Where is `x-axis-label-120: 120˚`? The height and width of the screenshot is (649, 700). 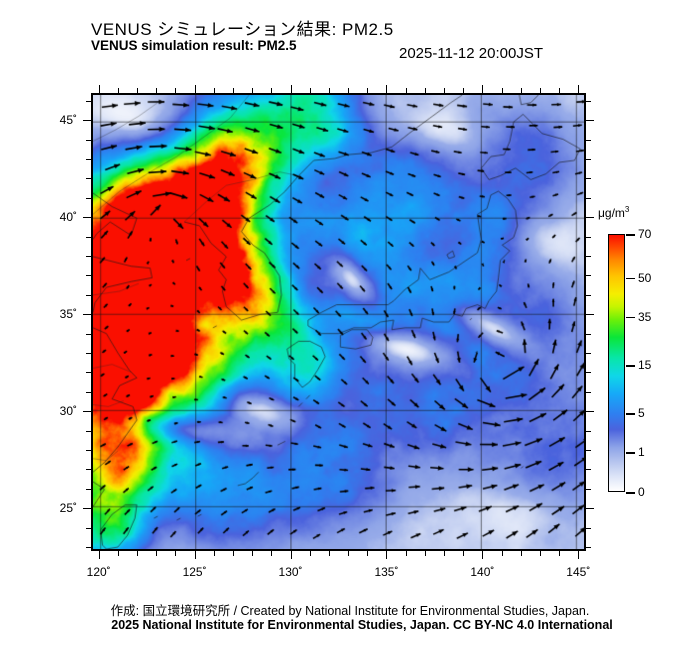 x-axis-label-120: 120˚ is located at coordinates (98, 572).